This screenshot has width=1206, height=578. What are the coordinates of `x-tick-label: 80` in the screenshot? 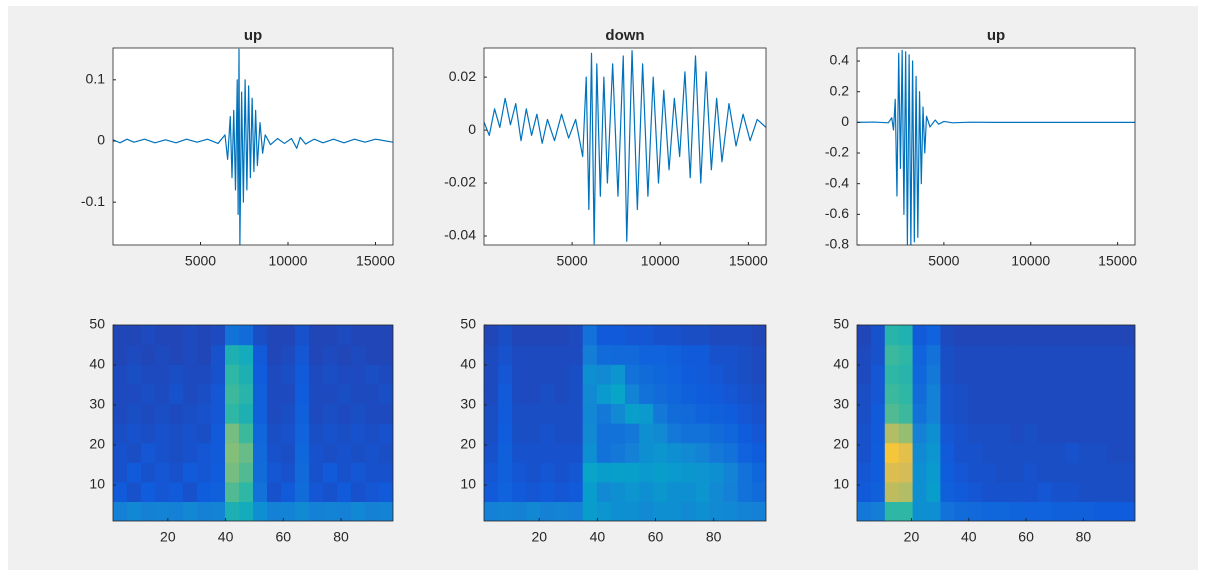 It's located at (341, 537).